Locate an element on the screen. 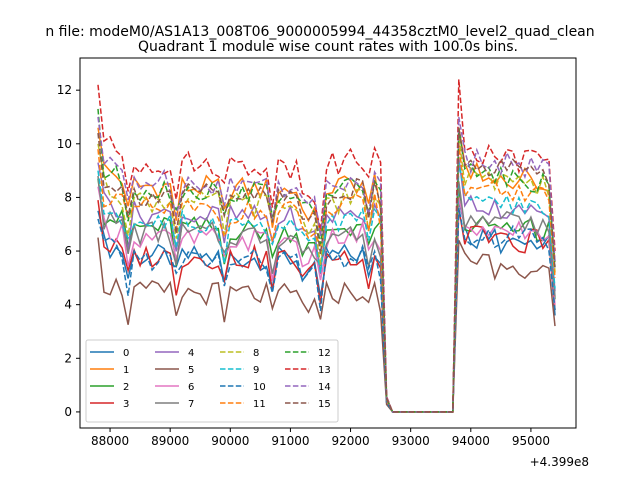 The height and width of the screenshot is (480, 640). x-tick-label: 93000 is located at coordinates (411, 441).